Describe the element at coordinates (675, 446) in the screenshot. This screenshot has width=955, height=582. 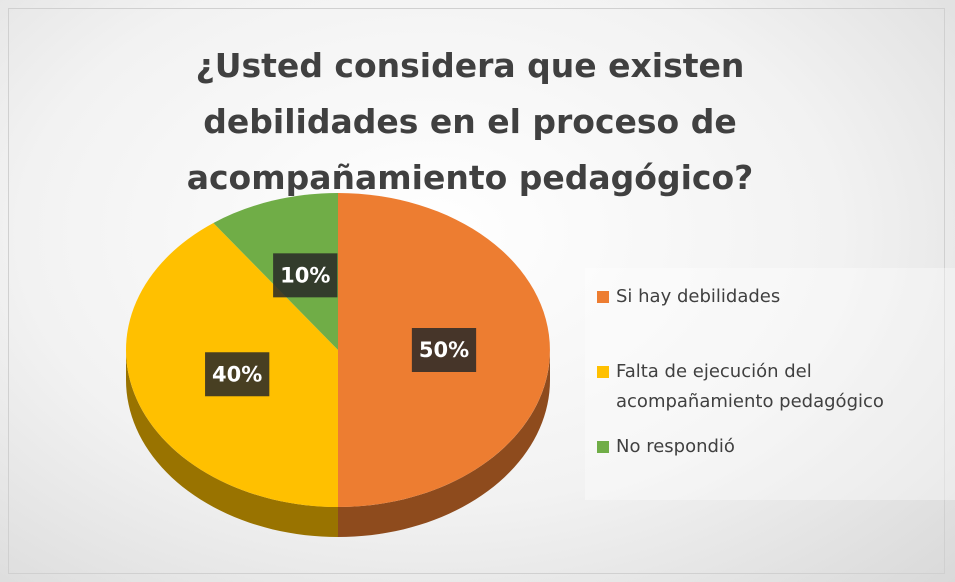
I see `legend-label: No respondió` at that location.